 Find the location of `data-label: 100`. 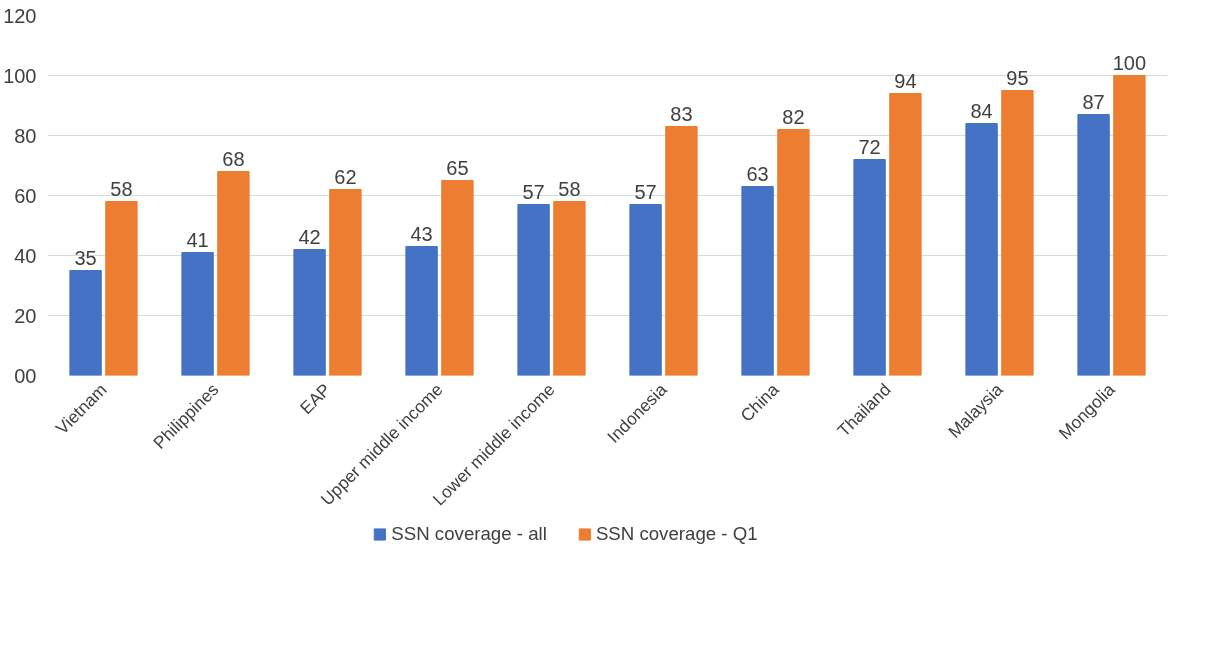

data-label: 100 is located at coordinates (1129, 62).